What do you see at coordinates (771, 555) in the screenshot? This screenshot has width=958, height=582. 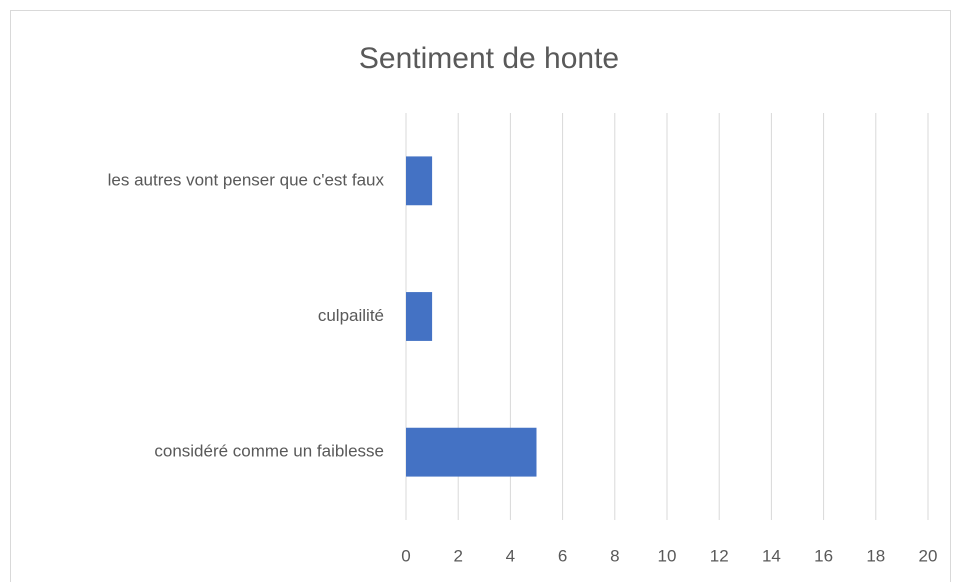 I see `x-tick-label: 14` at bounding box center [771, 555].